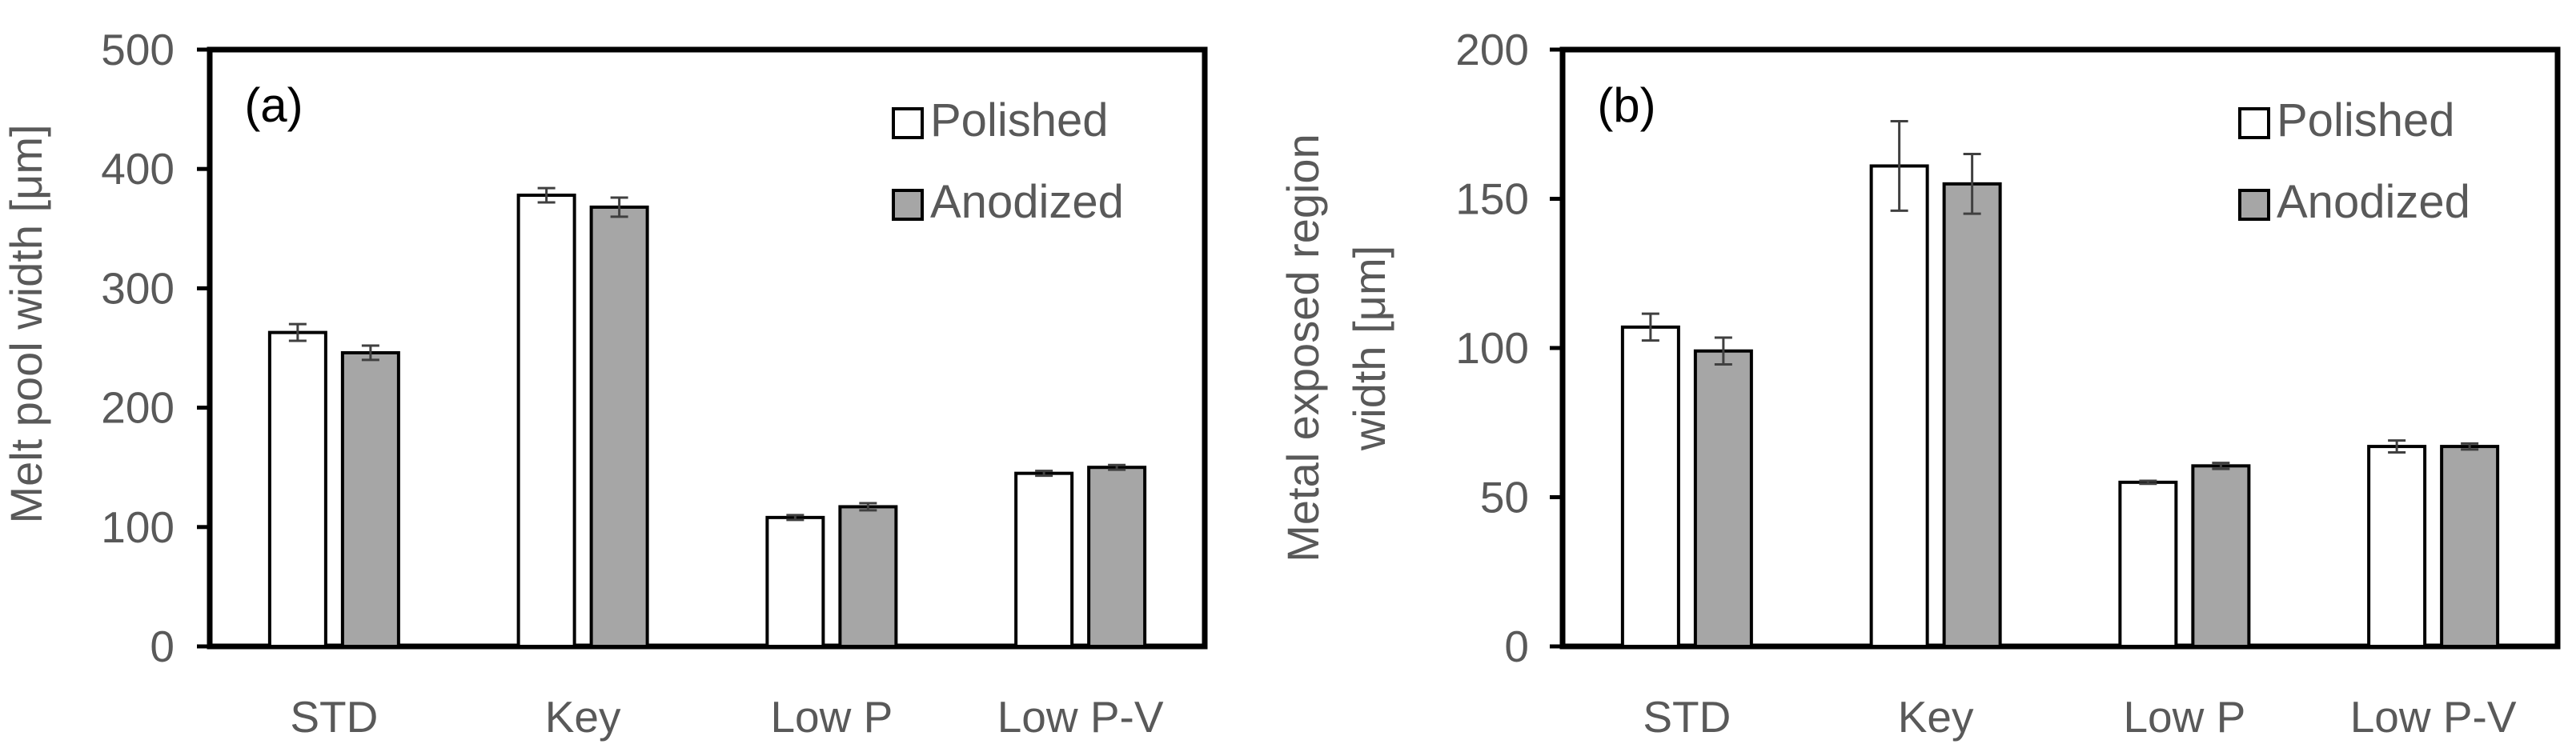  What do you see at coordinates (138, 169) in the screenshot?
I see `y-tick-label: 400` at bounding box center [138, 169].